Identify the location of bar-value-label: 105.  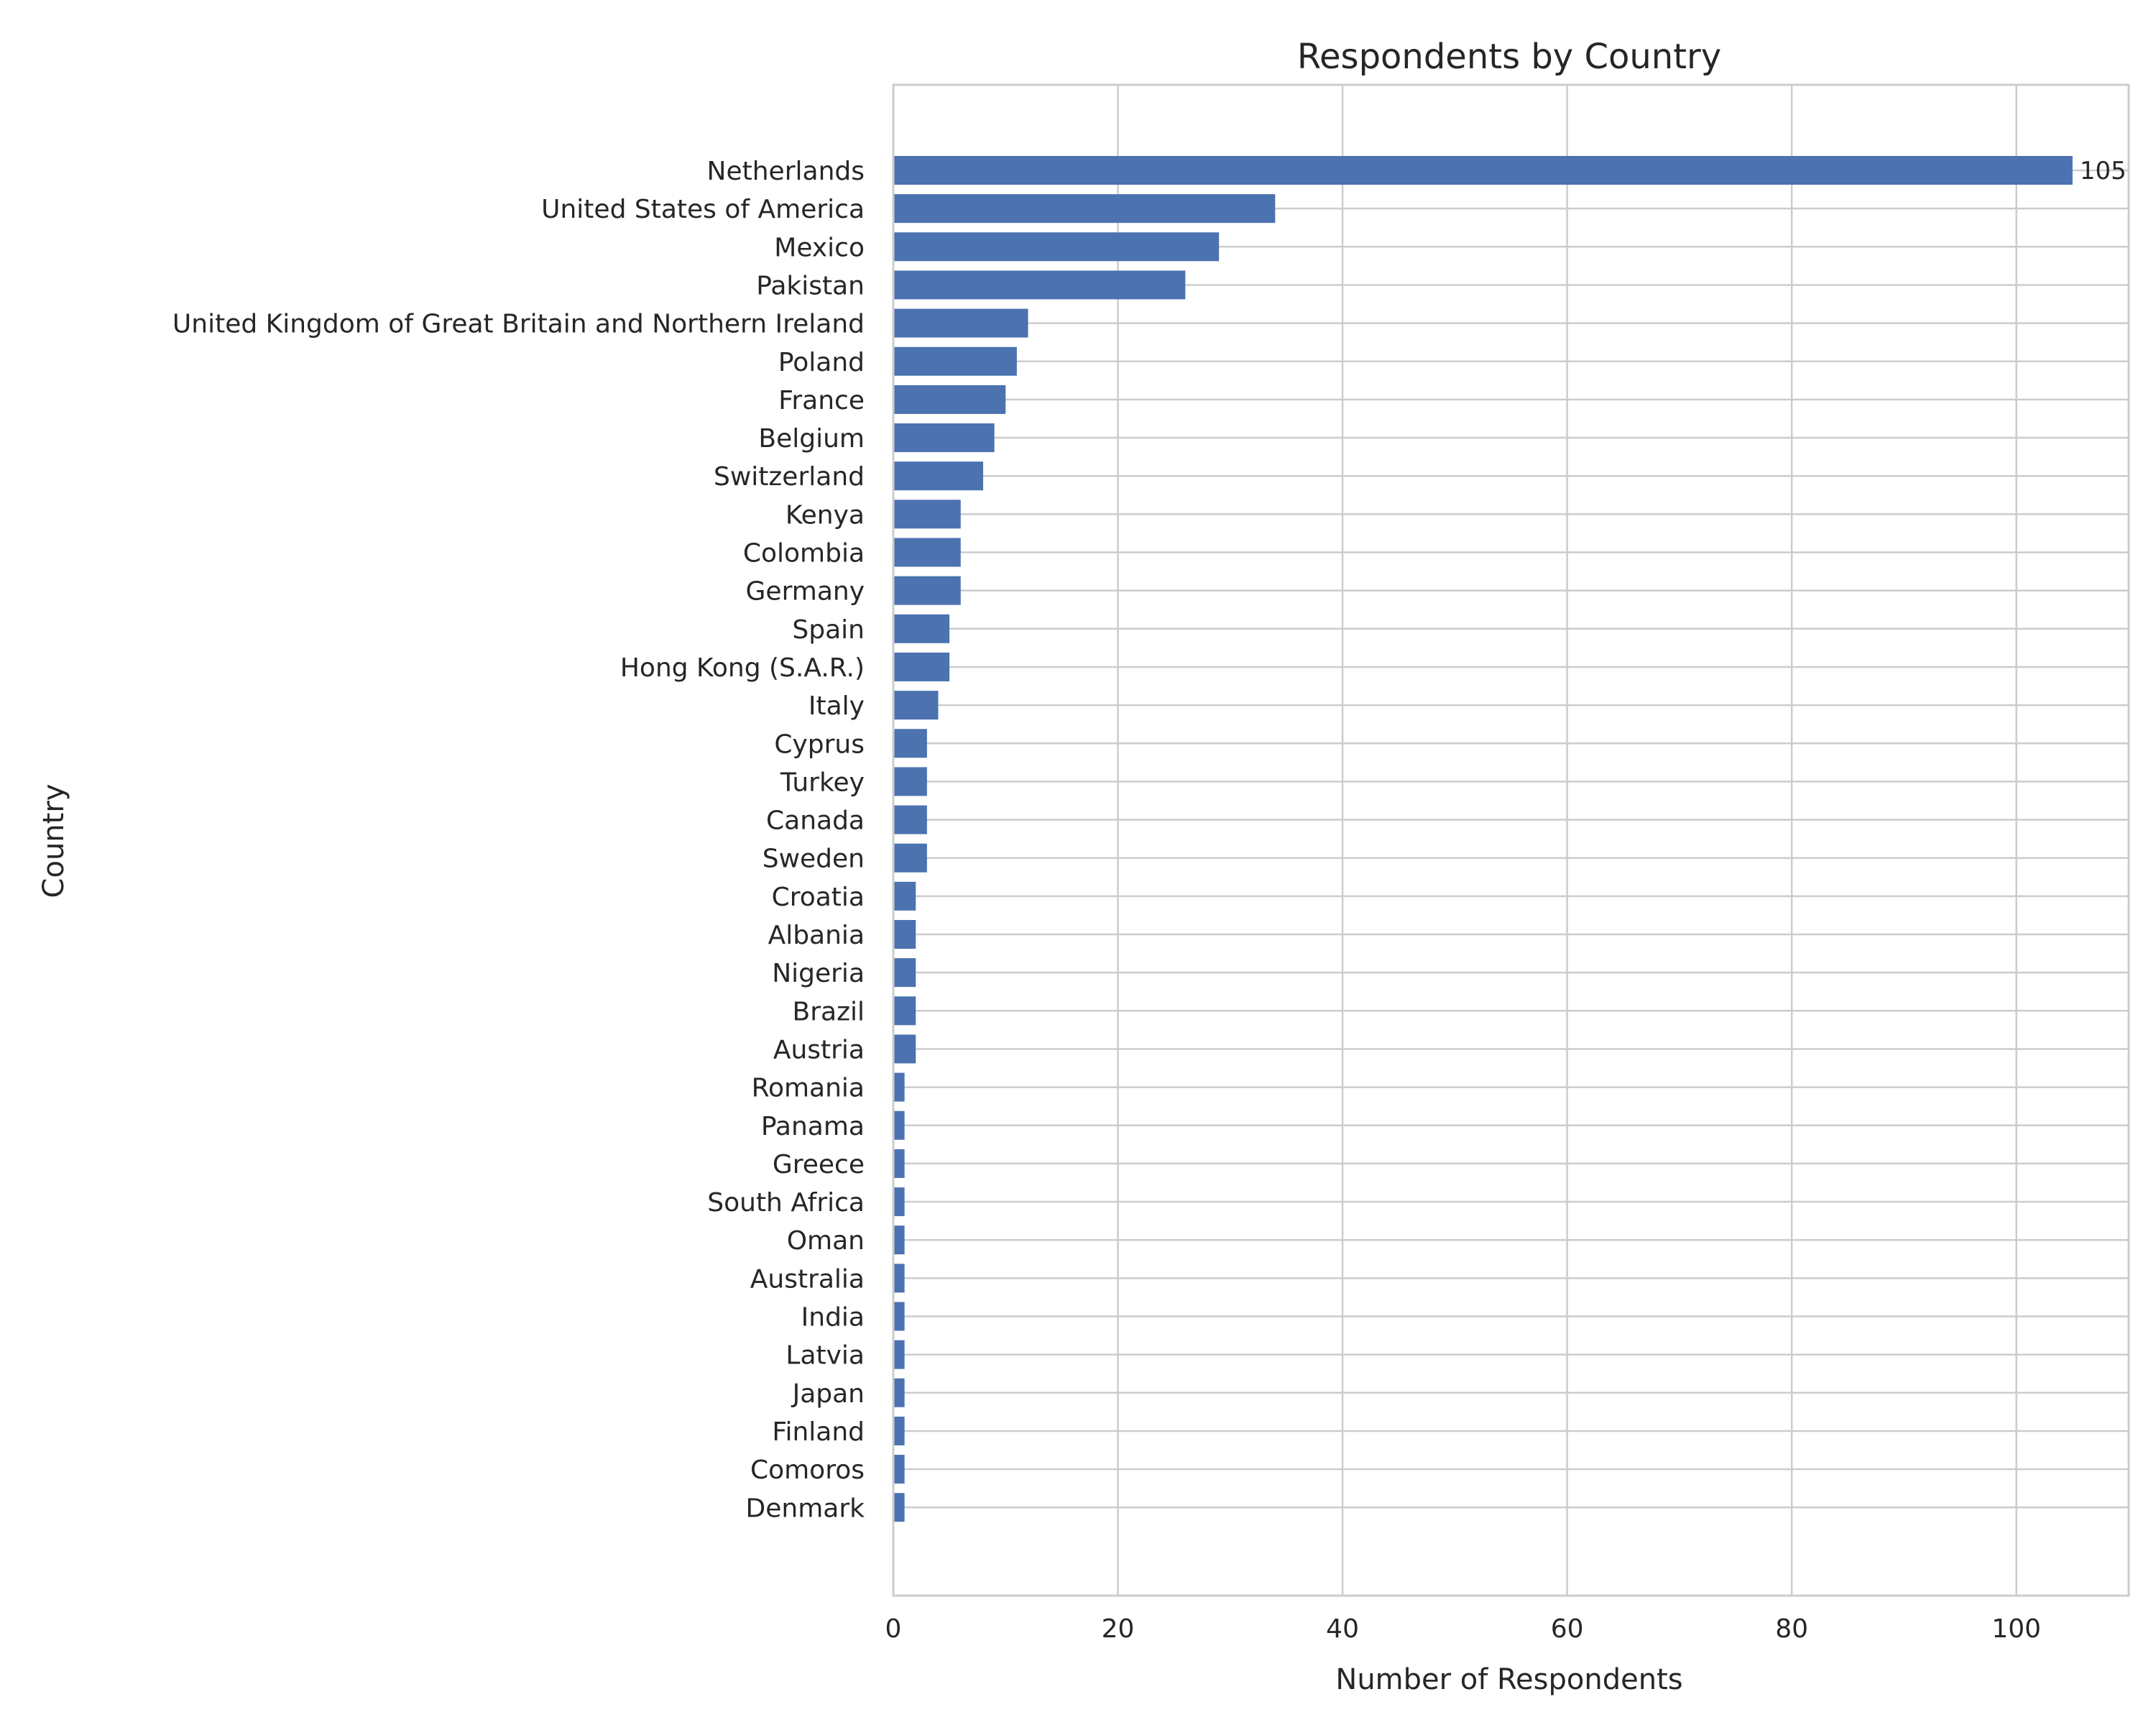
(2103, 171).